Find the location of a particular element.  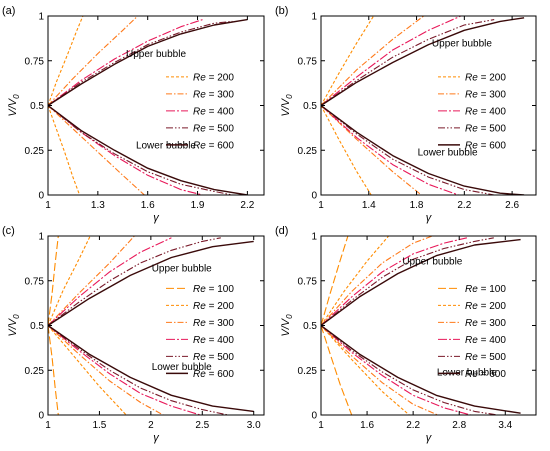

panel-label: (b) is located at coordinates (281, 11).